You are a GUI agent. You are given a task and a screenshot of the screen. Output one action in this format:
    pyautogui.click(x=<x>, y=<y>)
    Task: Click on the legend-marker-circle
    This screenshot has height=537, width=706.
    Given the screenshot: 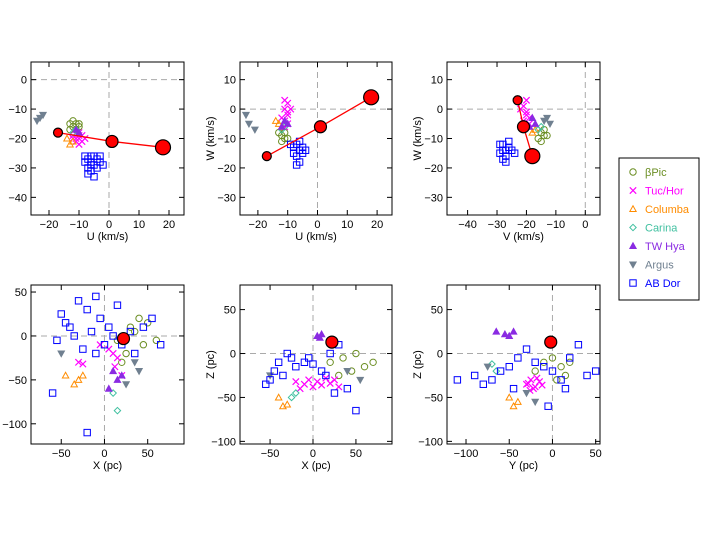 What is the action you would take?
    pyautogui.click(x=633, y=172)
    